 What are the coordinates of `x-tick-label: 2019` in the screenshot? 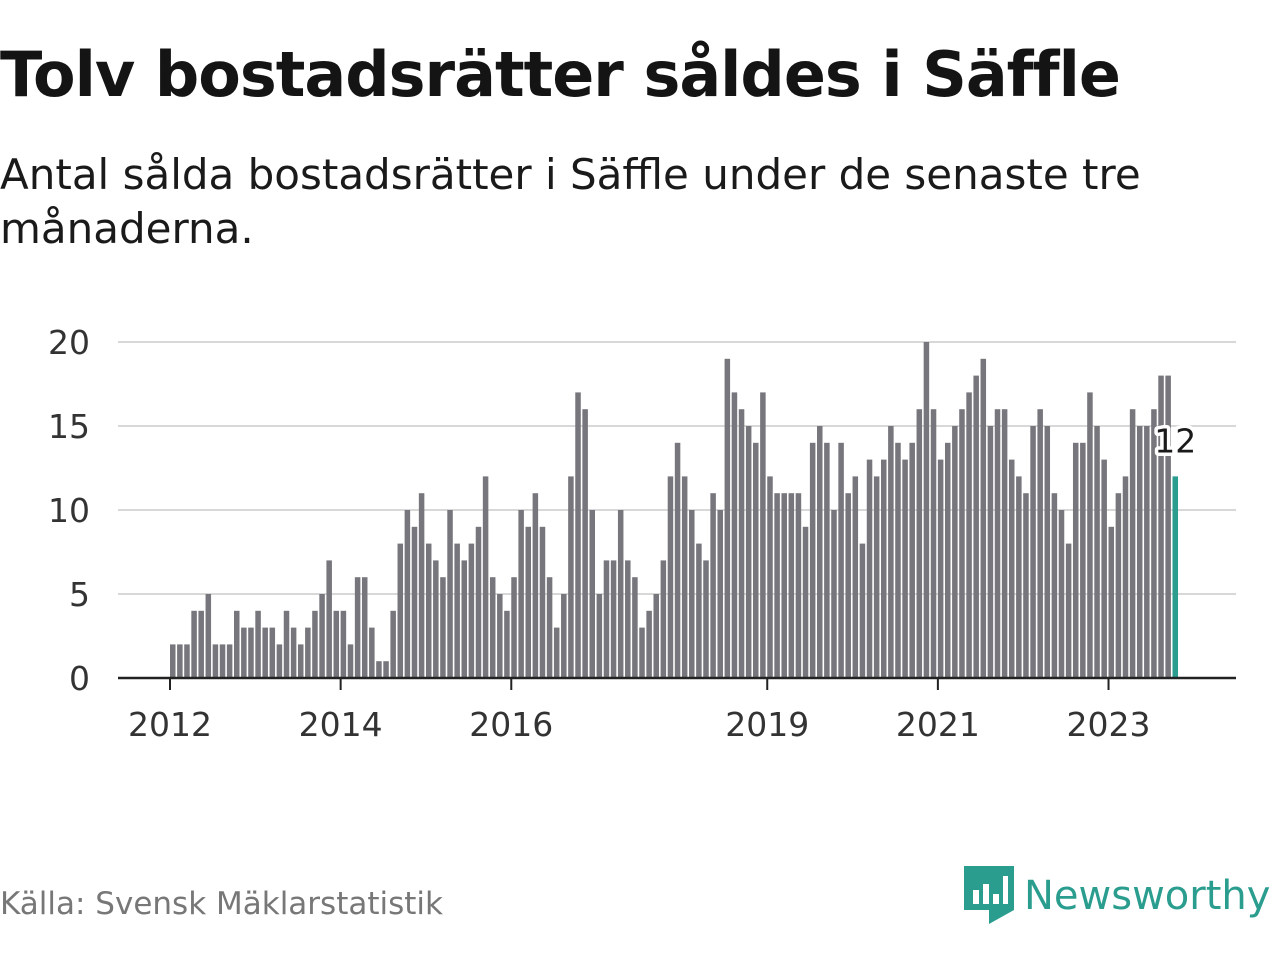 It's located at (767, 724).